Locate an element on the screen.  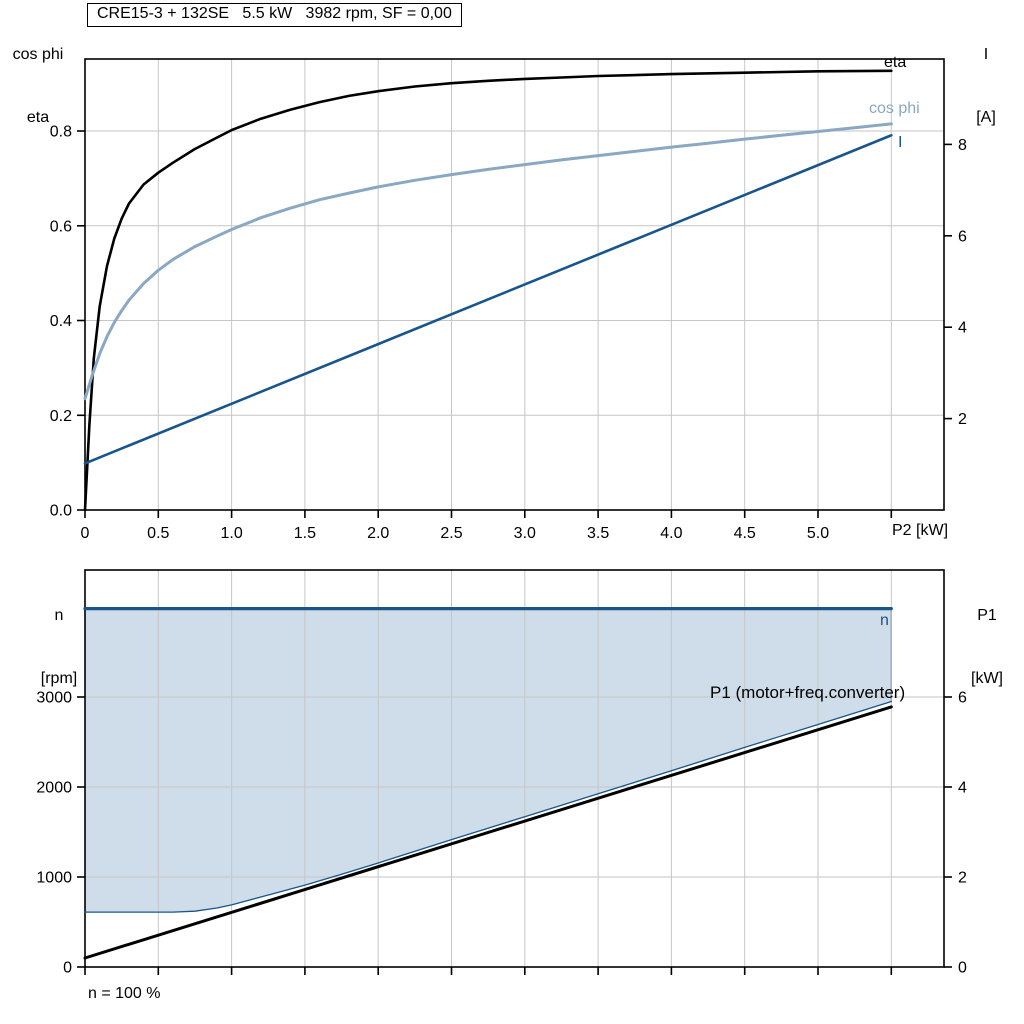
x-tick-label: 2.0 is located at coordinates (378, 533).